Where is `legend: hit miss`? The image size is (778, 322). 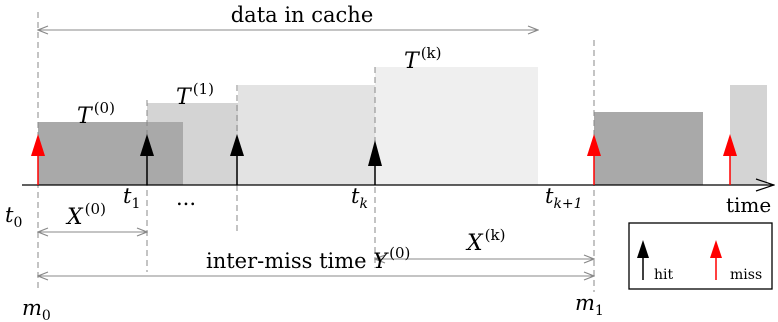
legend: hit miss is located at coordinates (700, 256).